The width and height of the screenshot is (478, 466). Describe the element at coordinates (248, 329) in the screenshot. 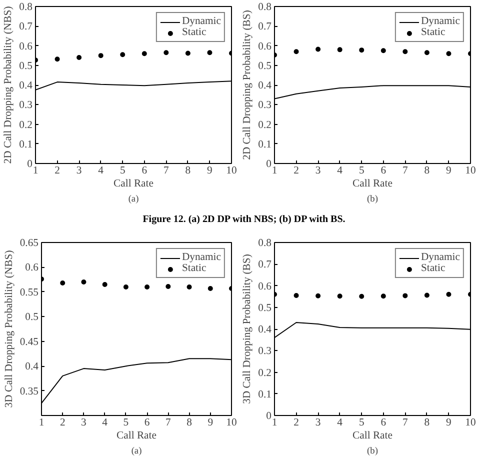

I see `y-axis-title: 3D Call Dropping Probability (BS)` at that location.